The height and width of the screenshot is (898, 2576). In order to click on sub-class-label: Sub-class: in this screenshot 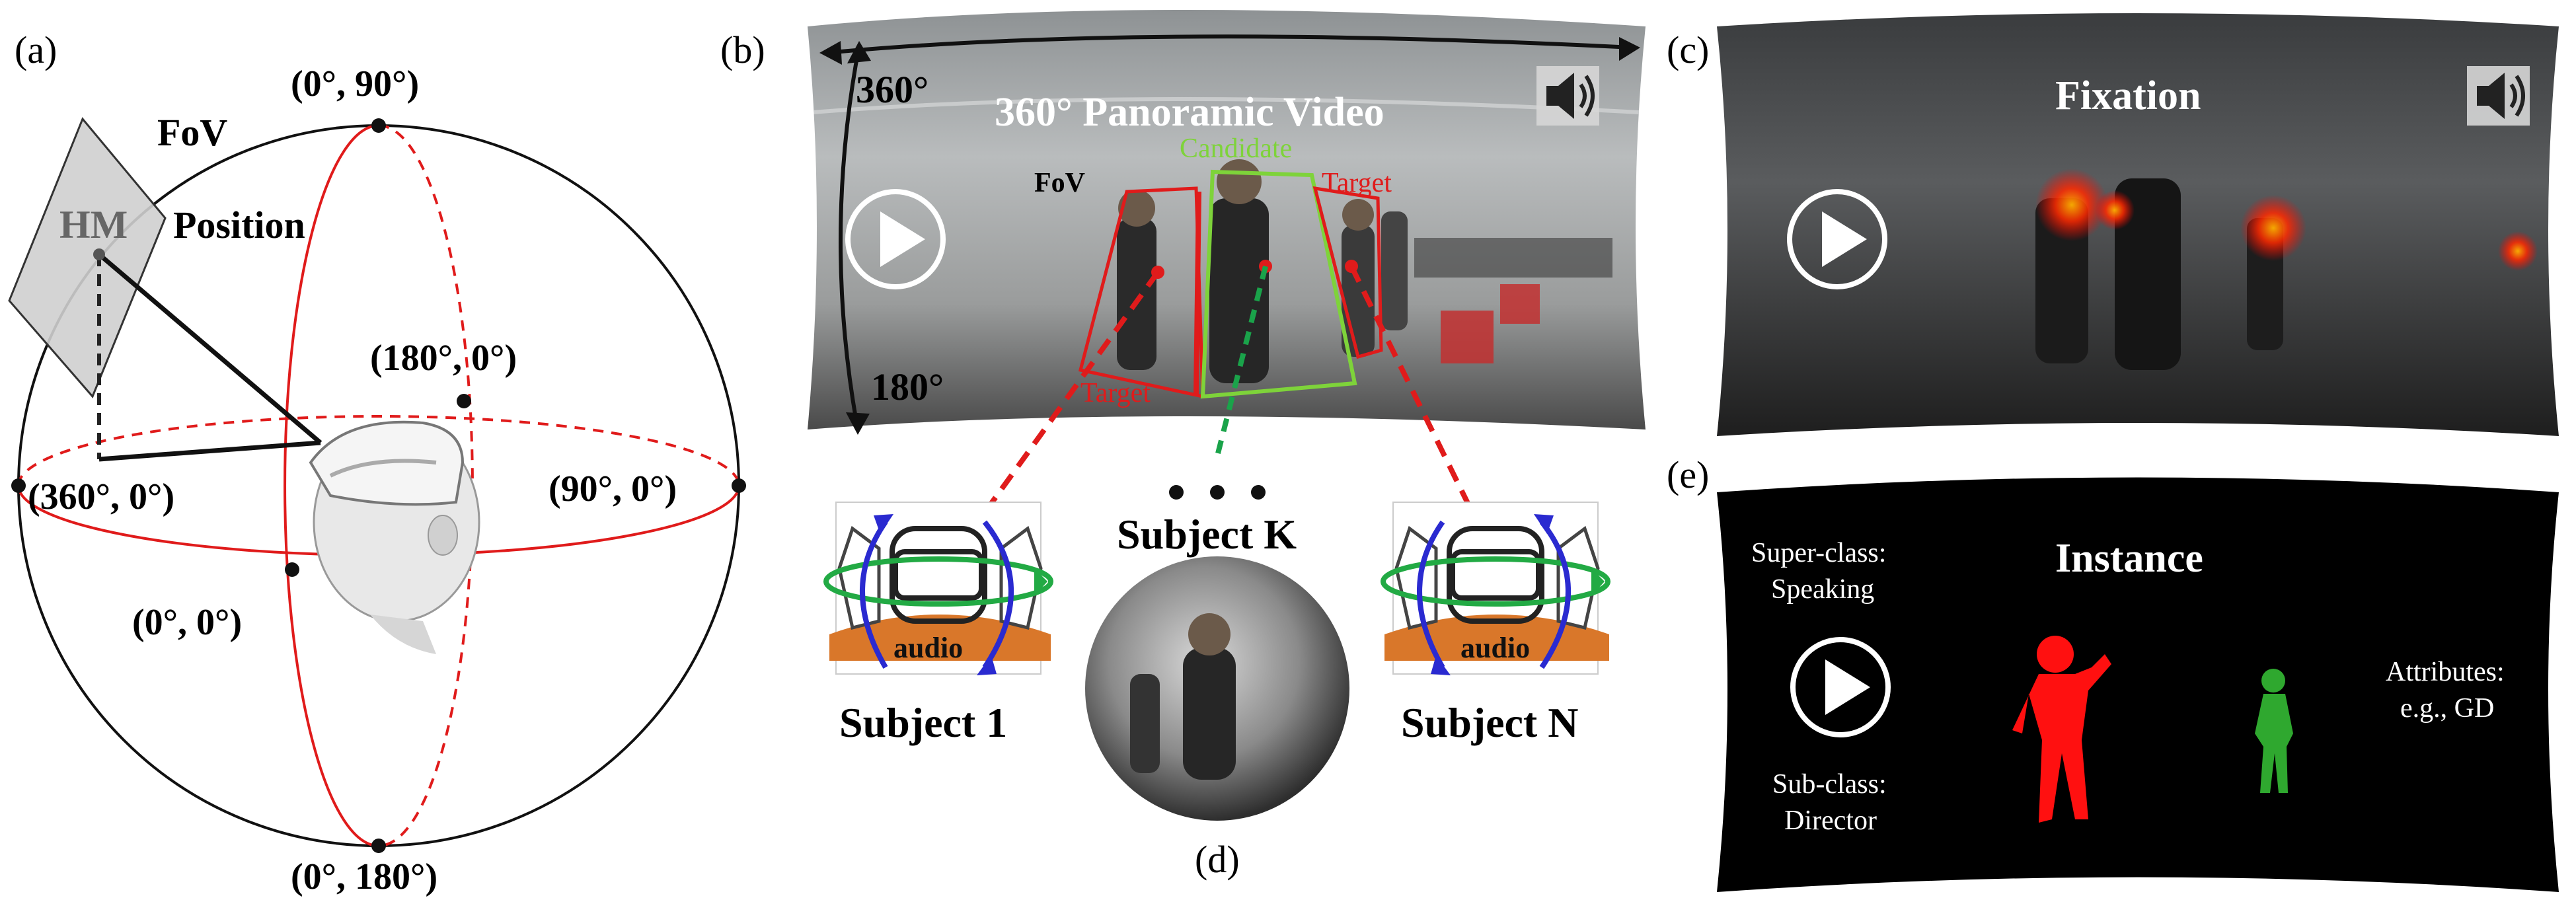, I will do `click(1830, 784)`.